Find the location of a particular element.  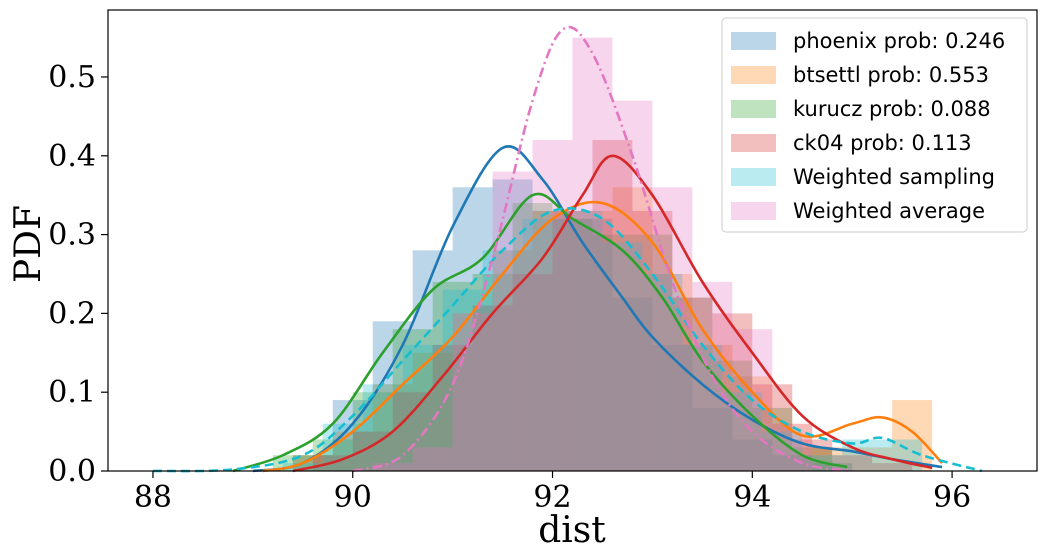

y-tick-label: 0.2 is located at coordinates (72, 313).